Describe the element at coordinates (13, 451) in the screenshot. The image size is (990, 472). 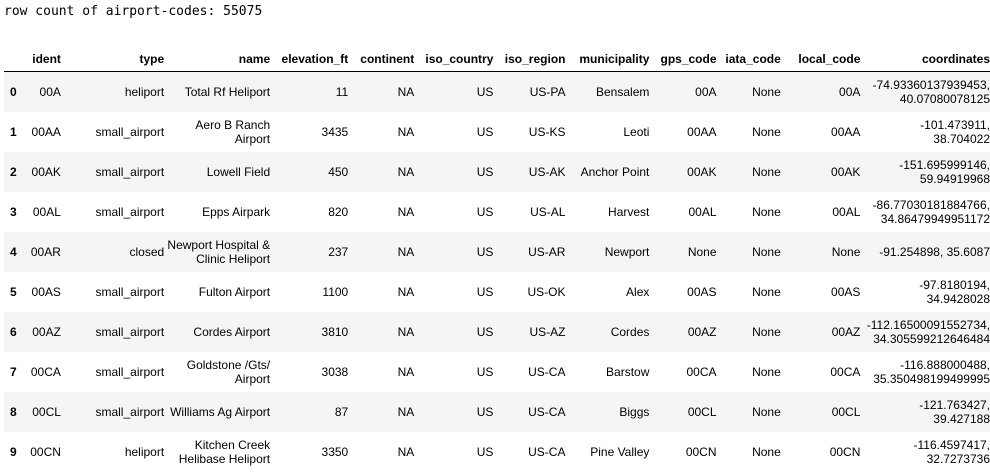
I see `row-index: 9` at that location.